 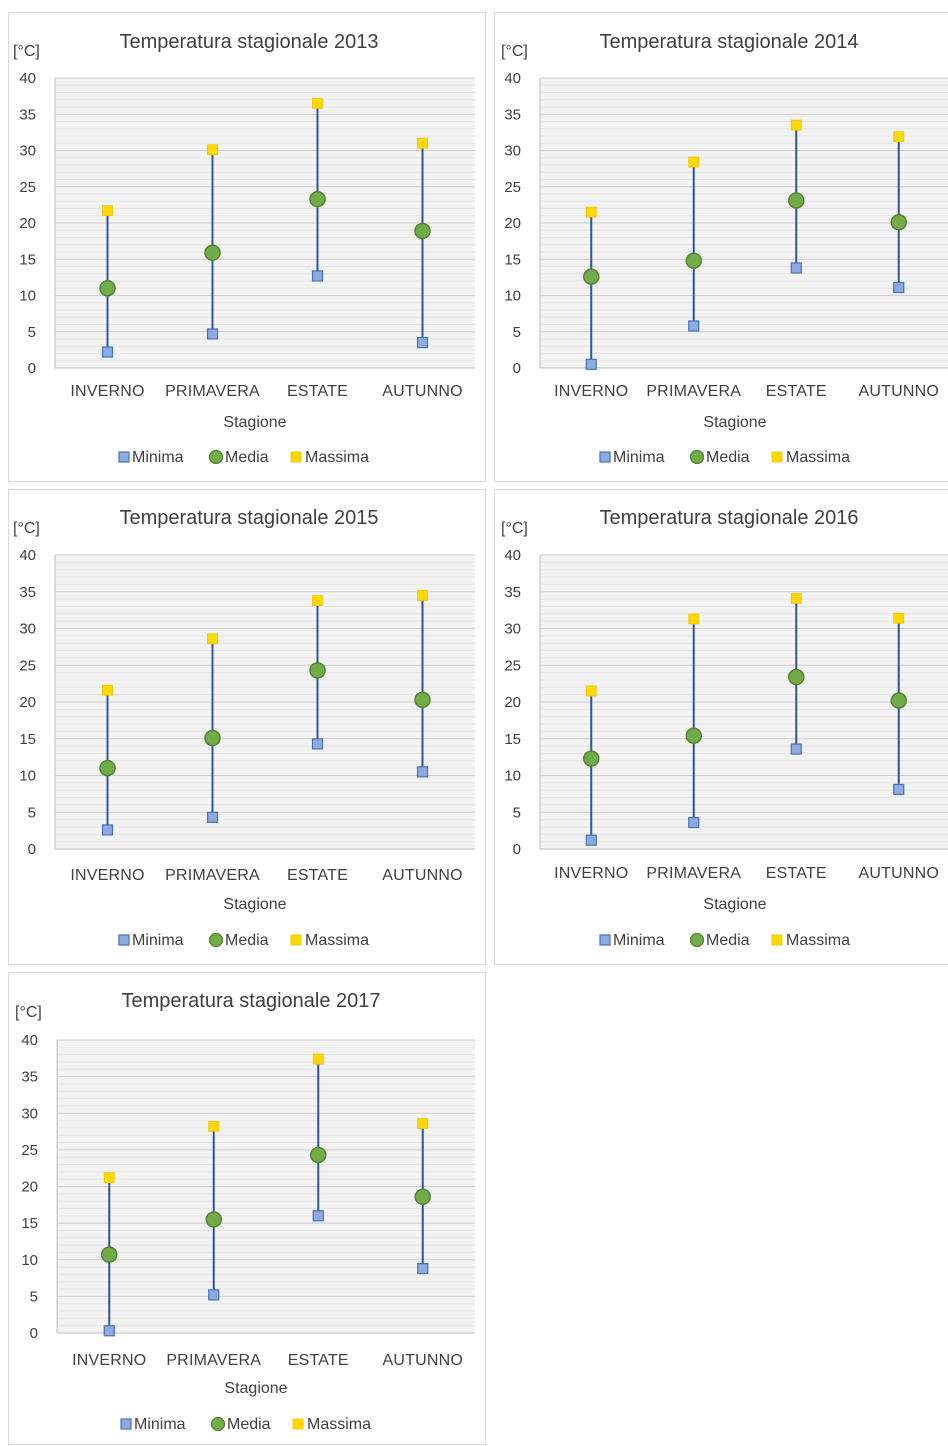 What do you see at coordinates (422, 875) in the screenshot?
I see `x-category-label: AUTUNNO` at bounding box center [422, 875].